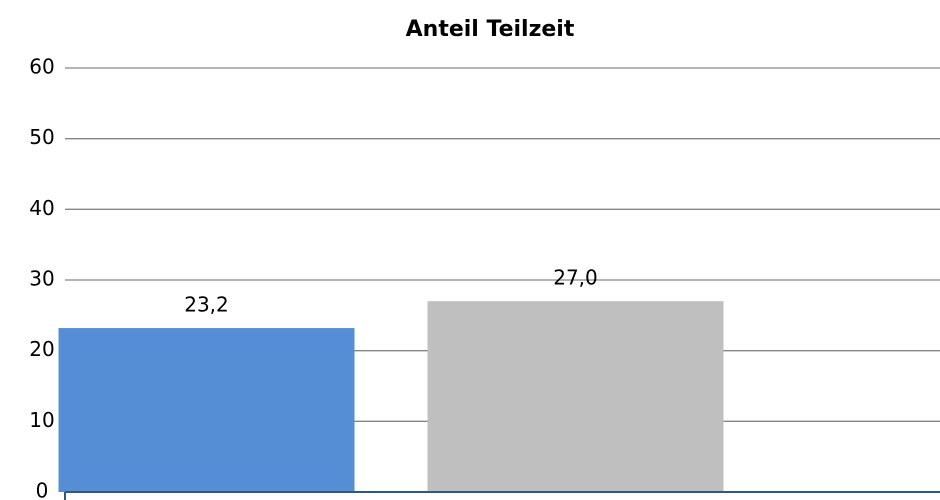  What do you see at coordinates (42, 489) in the screenshot?
I see `y-tick-label: 0` at bounding box center [42, 489].